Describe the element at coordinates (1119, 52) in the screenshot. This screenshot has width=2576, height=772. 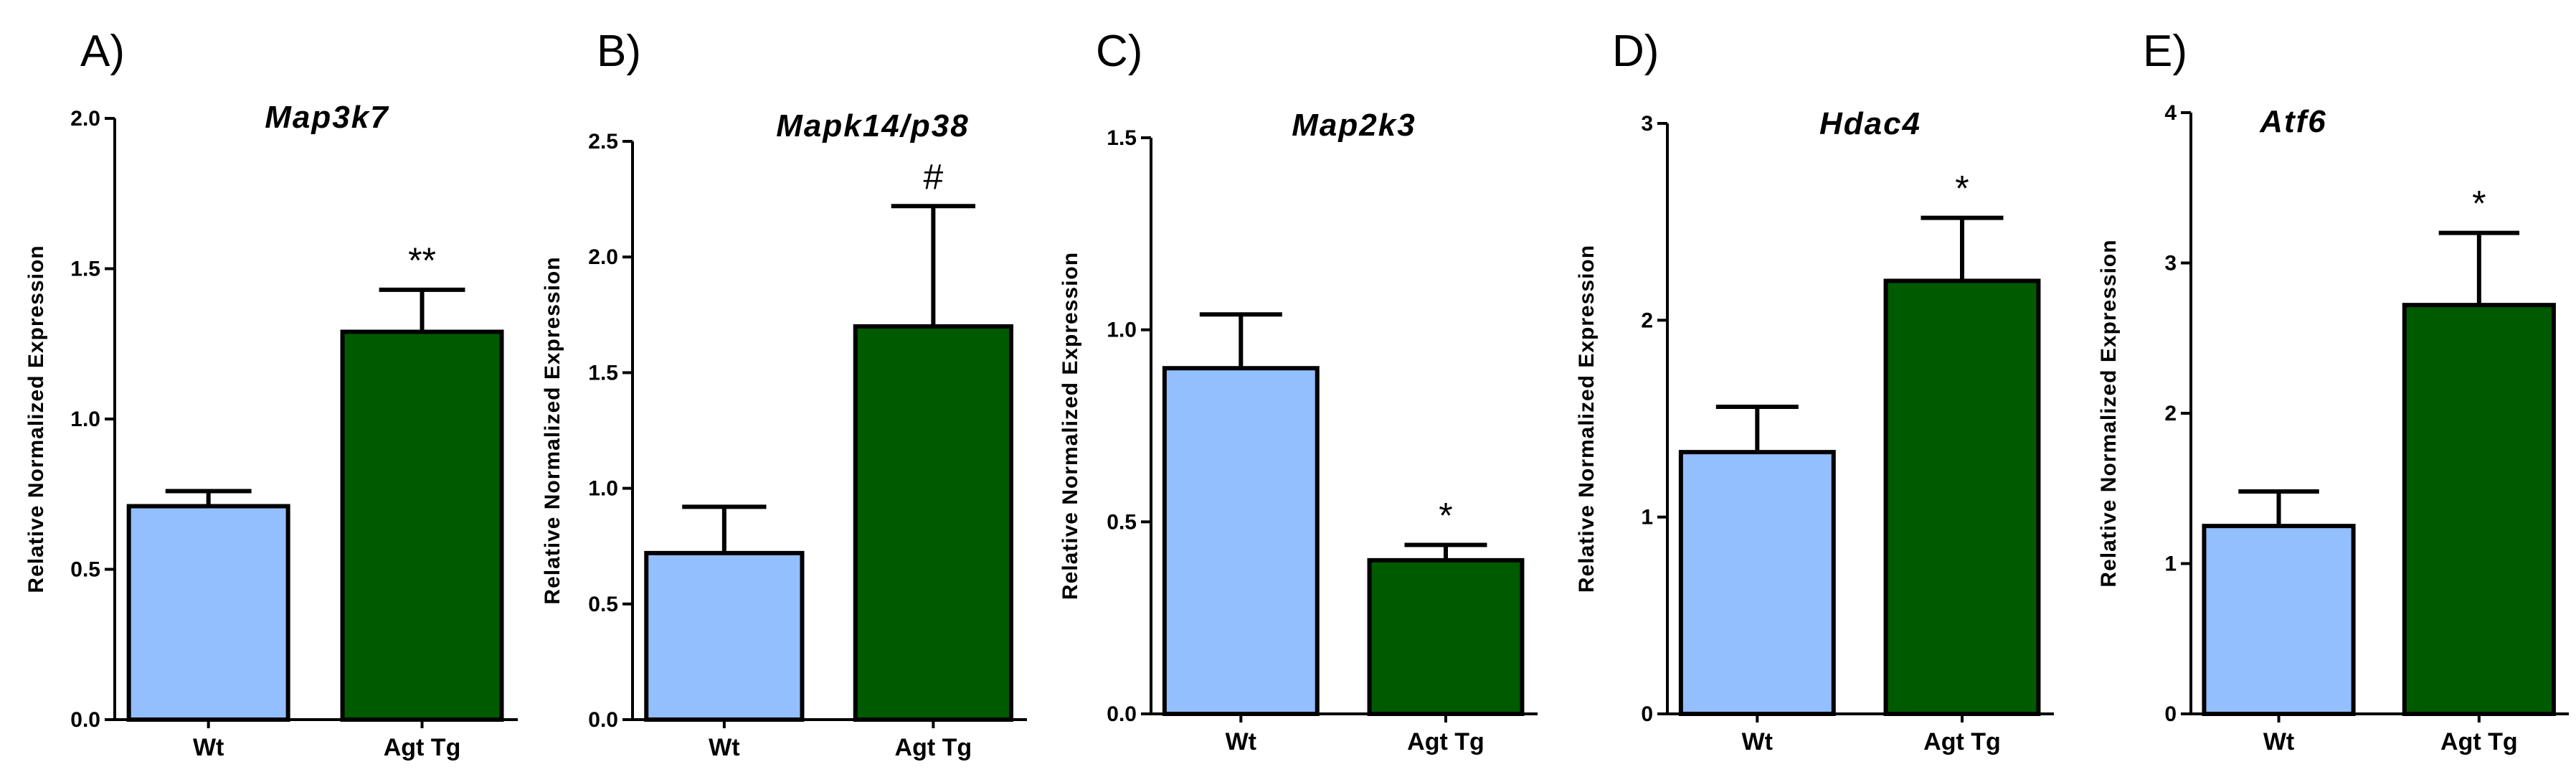
I see `panel-letter: C)` at that location.